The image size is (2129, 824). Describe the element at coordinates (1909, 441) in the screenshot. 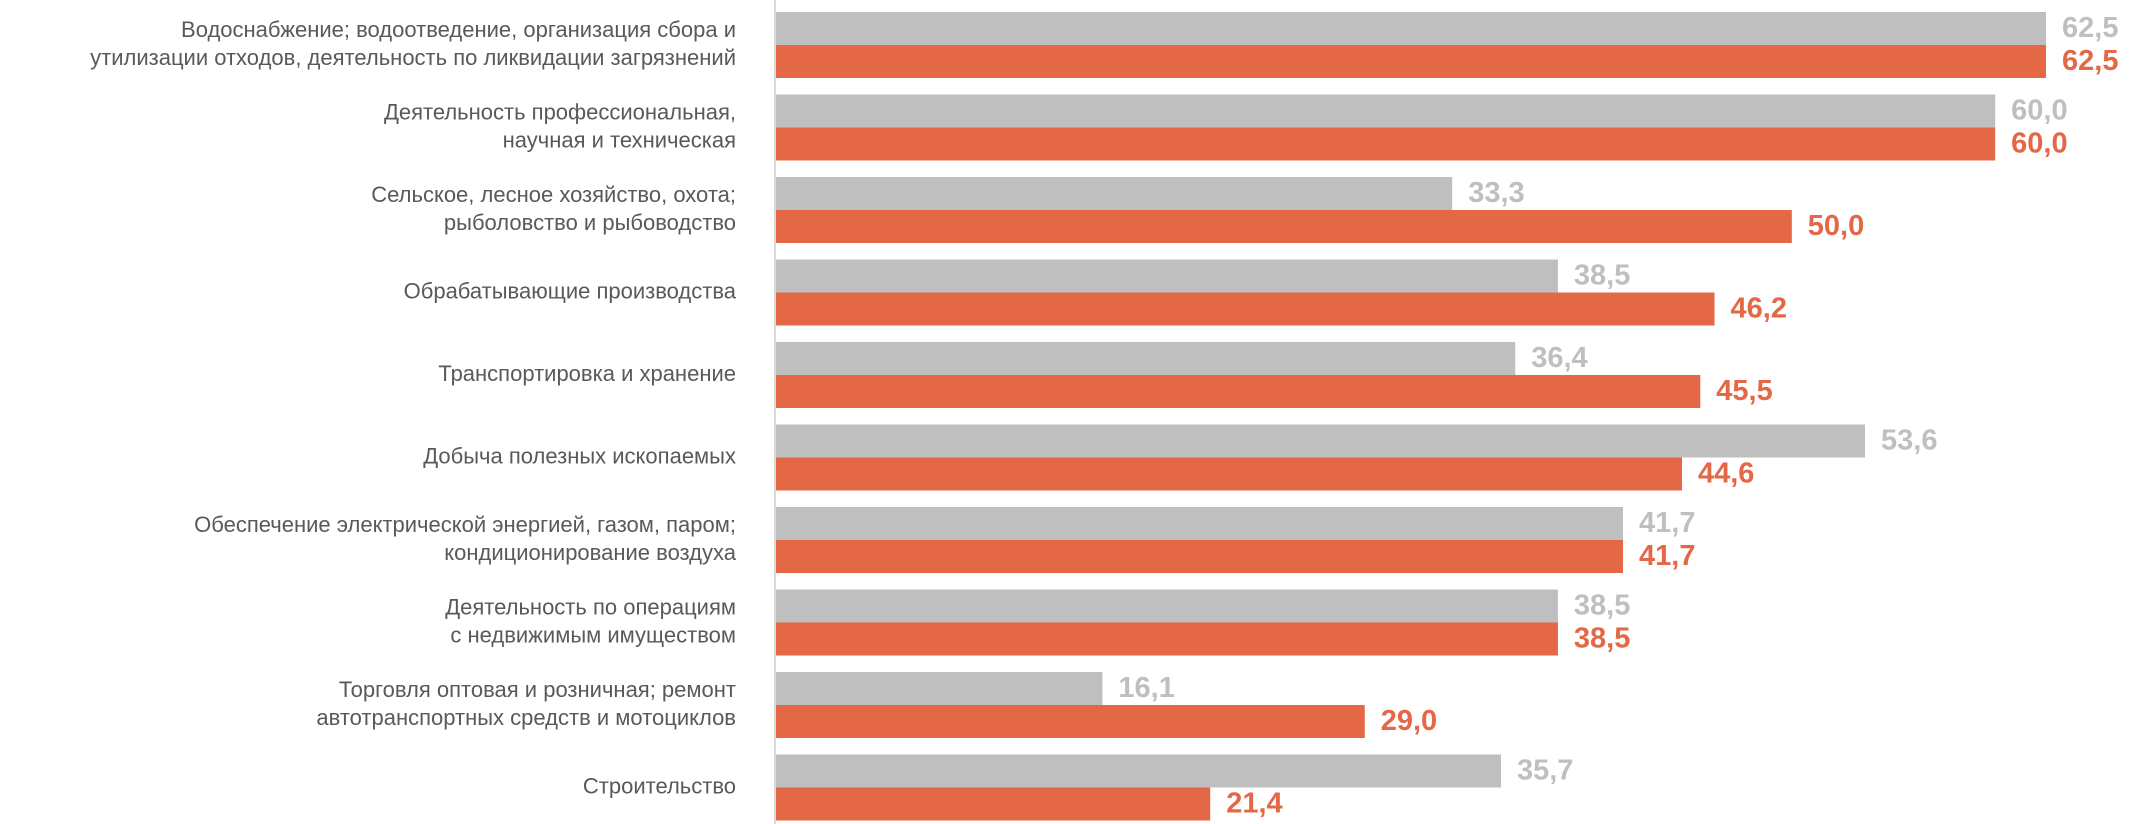

I see `data-label-s0-5: 53,6` at that location.